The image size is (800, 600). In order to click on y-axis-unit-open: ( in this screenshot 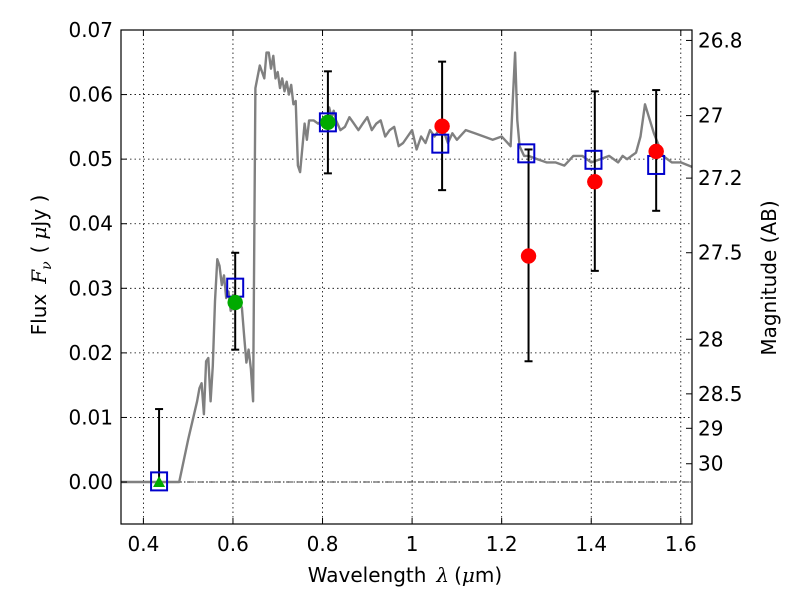, I will do `click(39, 250)`.